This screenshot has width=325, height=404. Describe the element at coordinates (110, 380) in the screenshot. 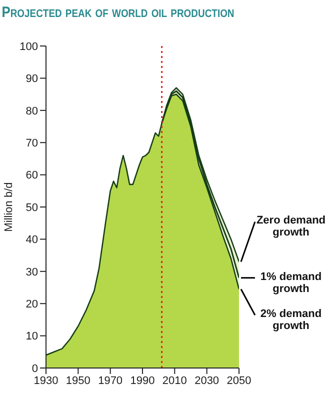

I see `x-tick-label: 1970` at that location.